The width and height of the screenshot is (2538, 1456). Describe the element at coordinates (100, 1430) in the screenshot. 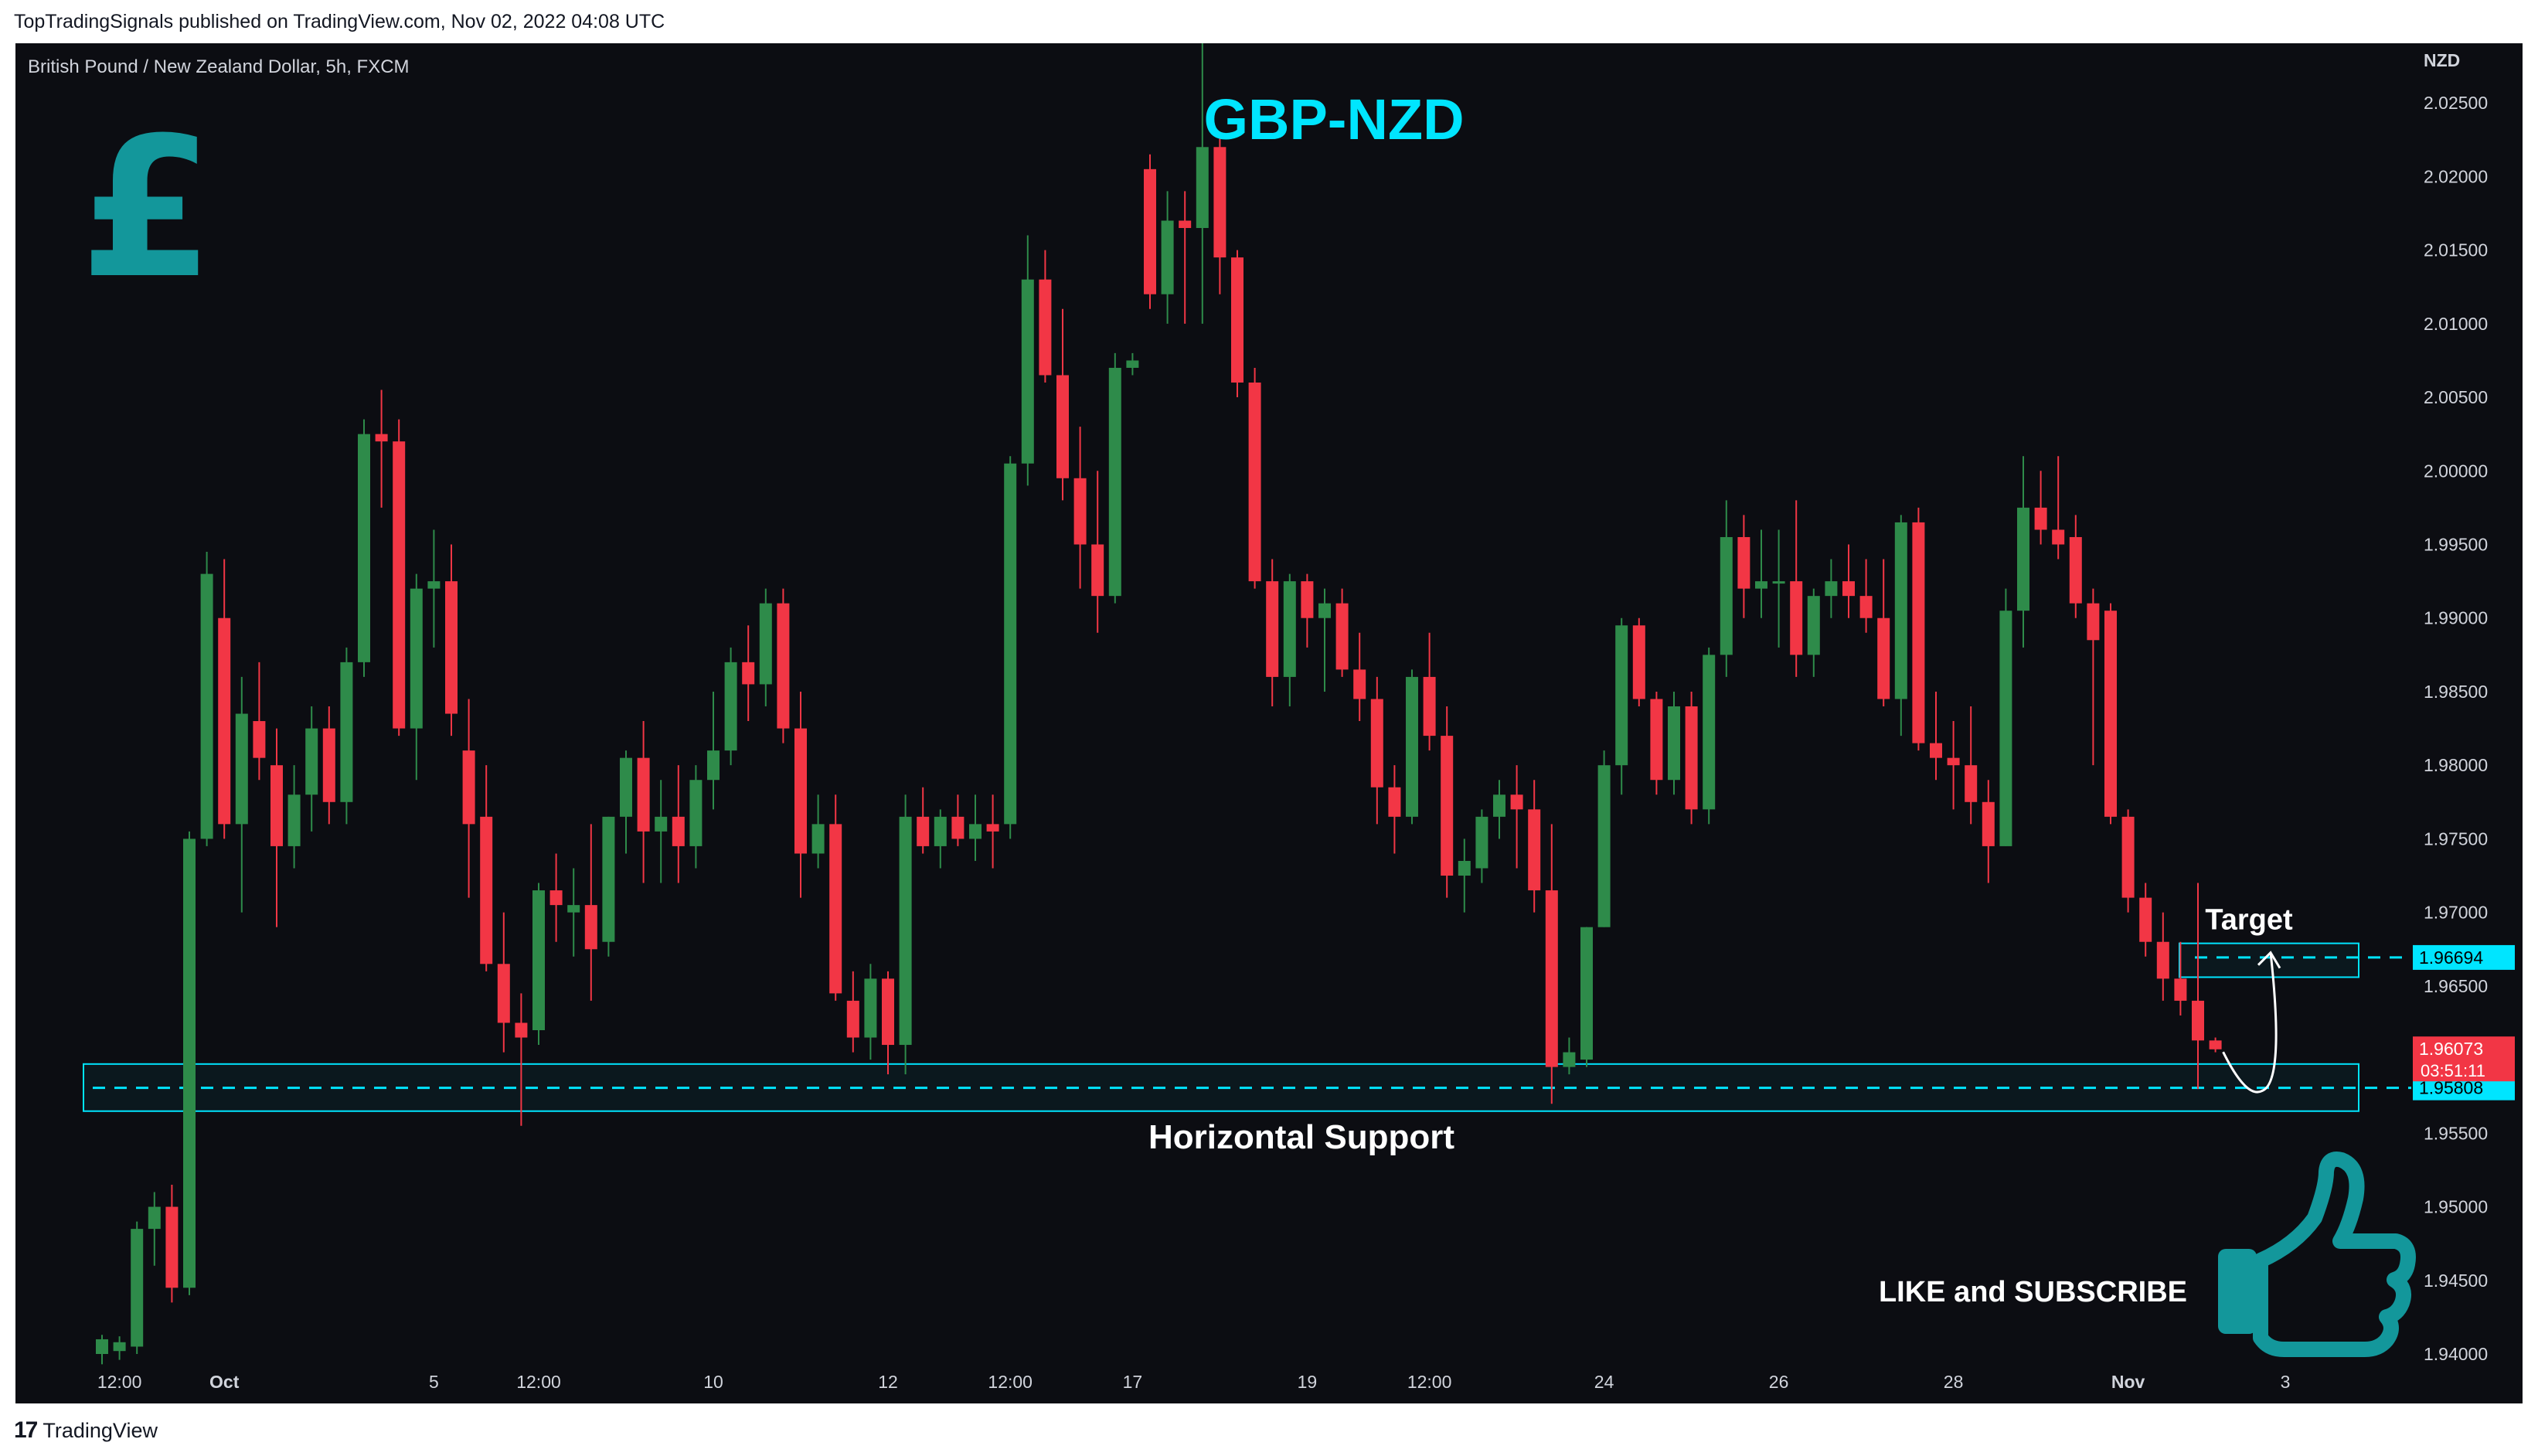

I see `footer-brand-text: TradingView` at that location.